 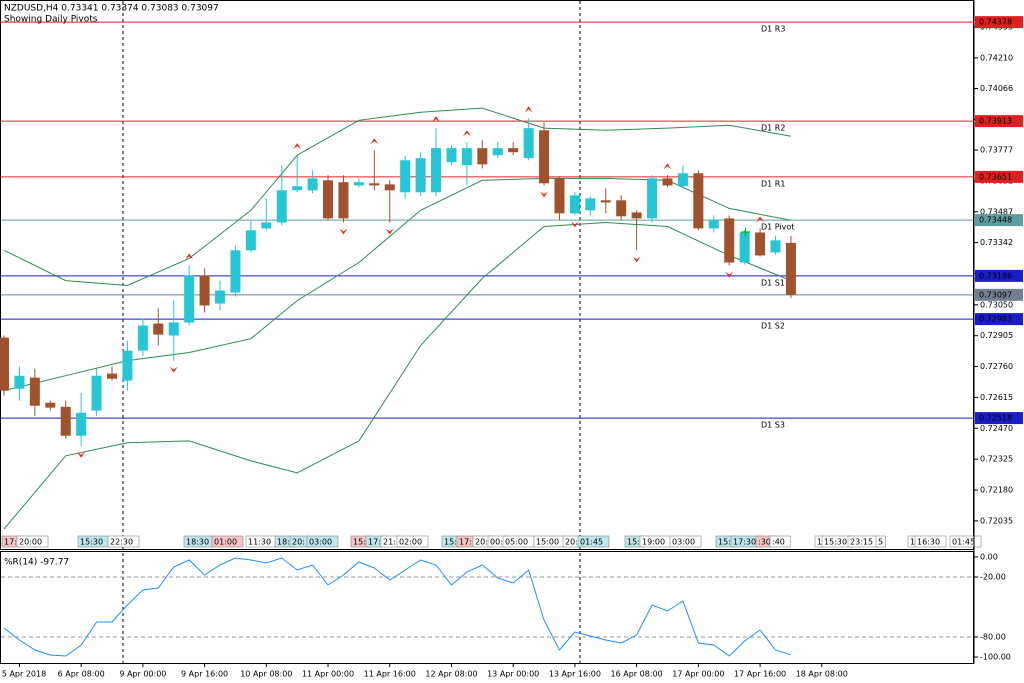 What do you see at coordinates (996, 366) in the screenshot?
I see `y-tick-label: 0.72760` at bounding box center [996, 366].